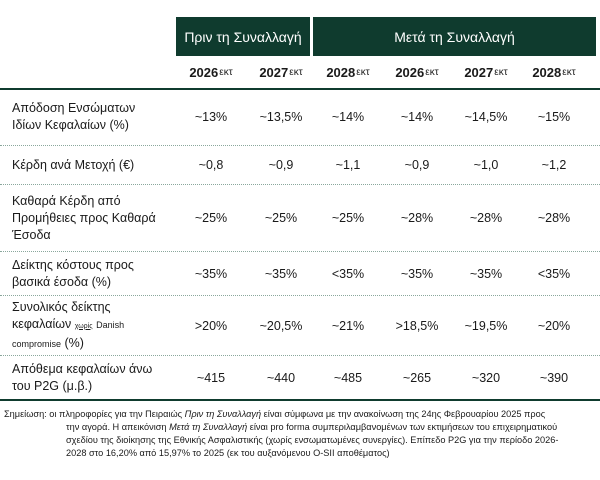 The width and height of the screenshot is (600, 480). I want to click on table-top-rule, so click(300, 89).